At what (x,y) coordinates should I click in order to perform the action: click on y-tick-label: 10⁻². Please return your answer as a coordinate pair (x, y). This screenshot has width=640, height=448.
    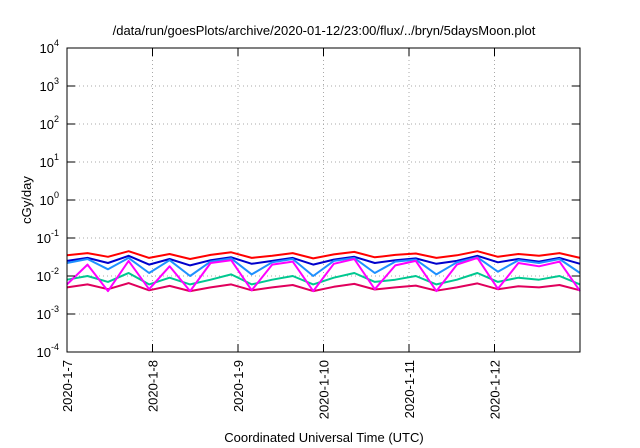
    Looking at the image, I should click on (48, 275).